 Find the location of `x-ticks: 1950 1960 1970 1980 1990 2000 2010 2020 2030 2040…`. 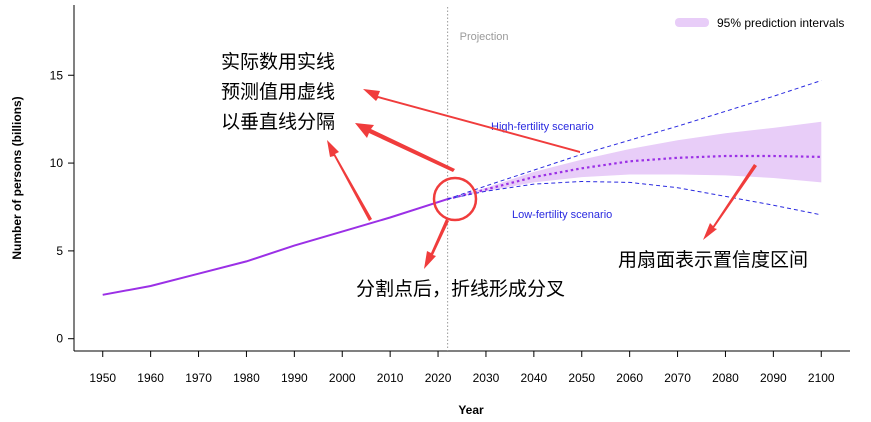

x-ticks: 1950 1960 1970 1980 1990 2000 2010 2020 2030 2040… is located at coordinates (462, 368).